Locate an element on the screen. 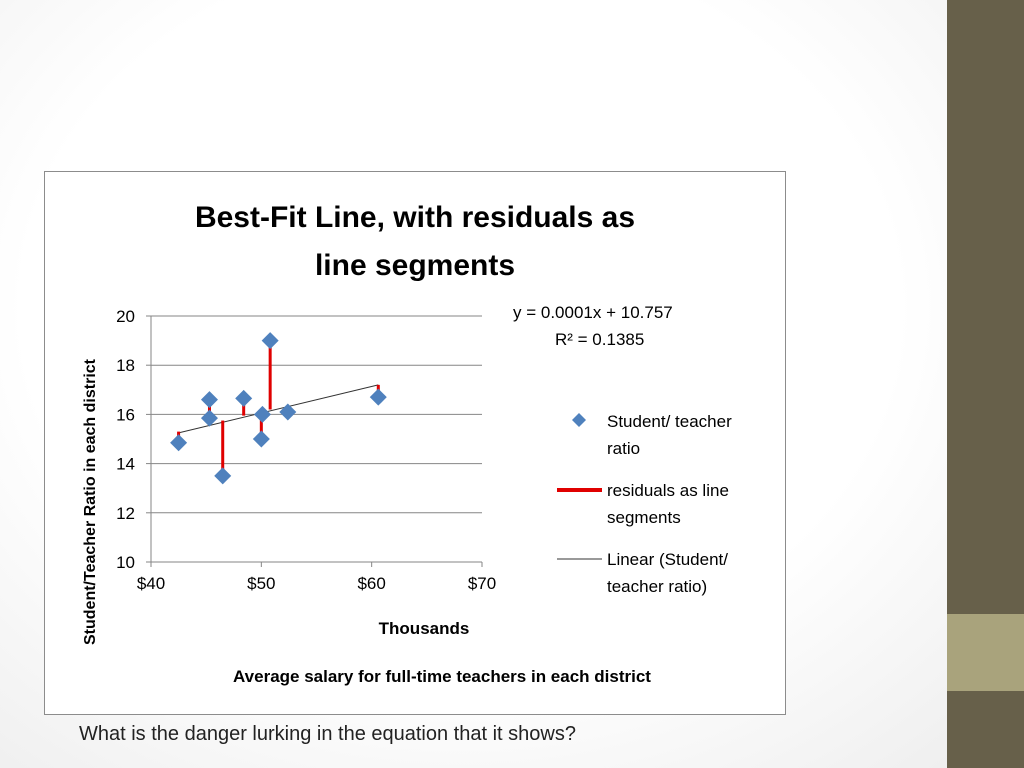  x-tick-label-70: $70 is located at coordinates (482, 583).